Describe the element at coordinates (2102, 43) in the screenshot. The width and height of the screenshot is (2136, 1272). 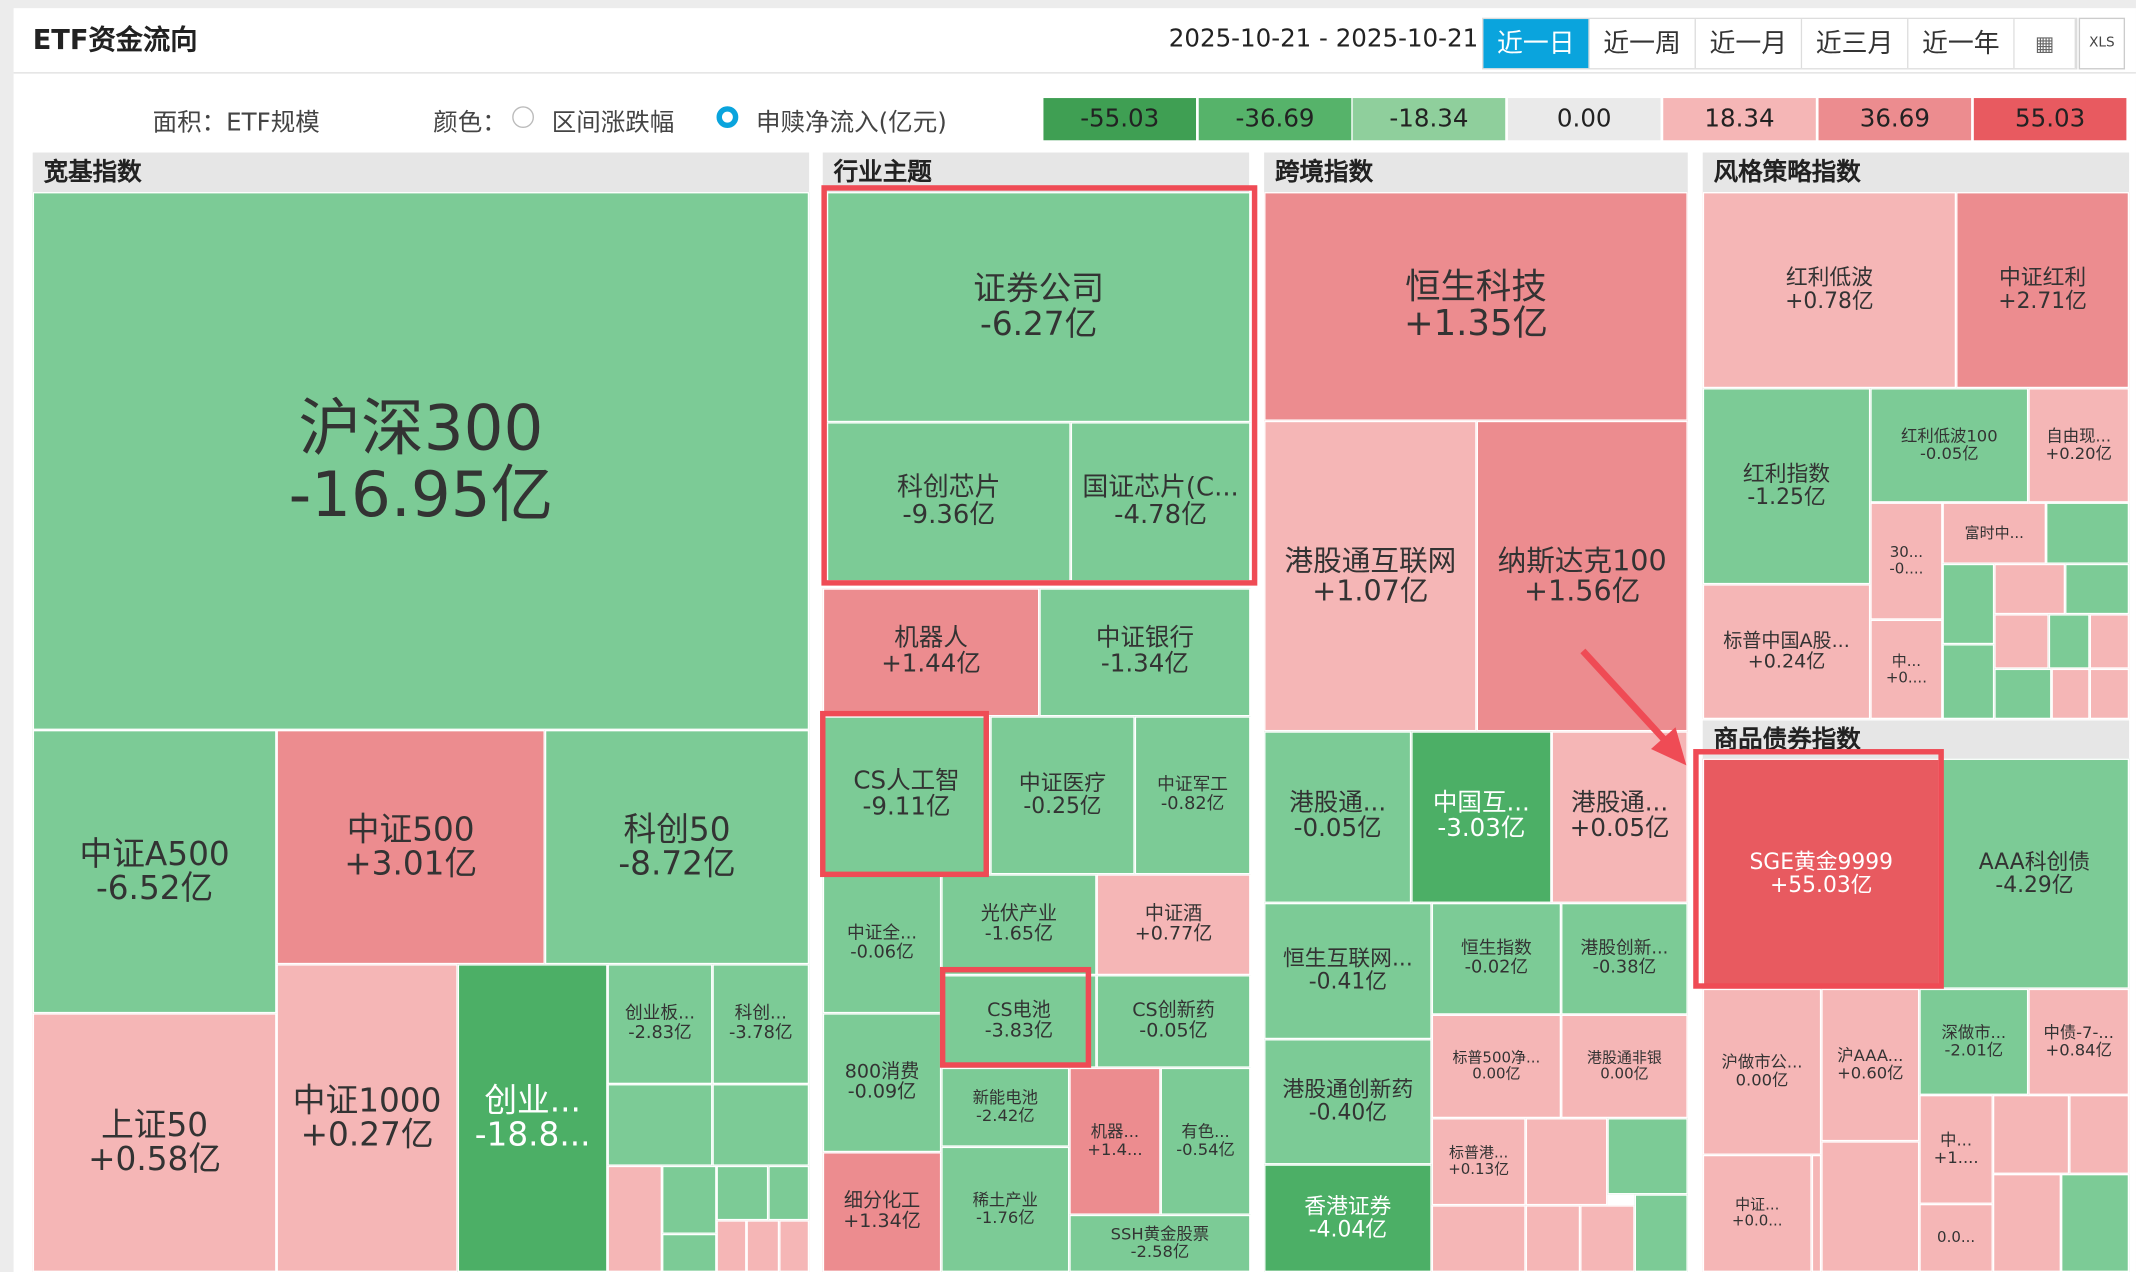
I see `export-xls-icon: XLS` at that location.